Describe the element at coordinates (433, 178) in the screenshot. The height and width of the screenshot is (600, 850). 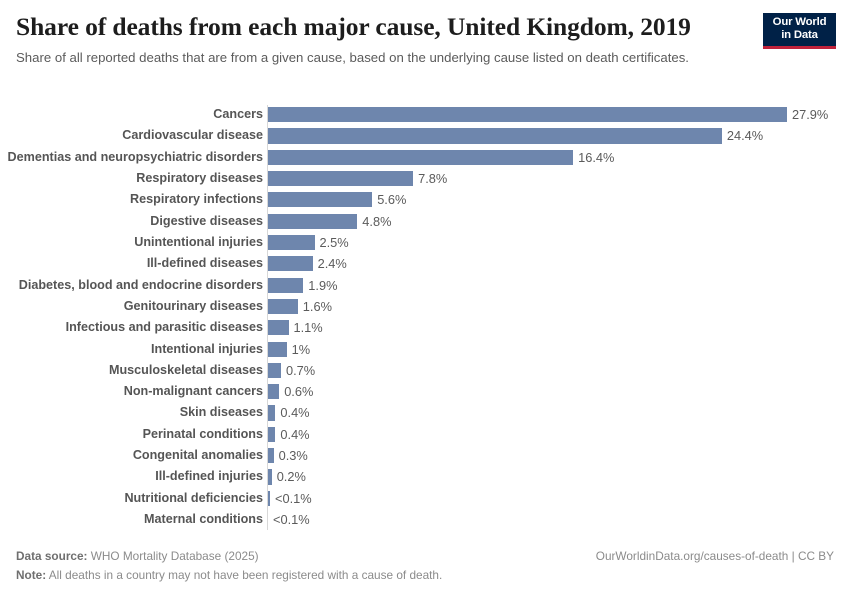
I see `bar-value-label: 7.8%` at that location.